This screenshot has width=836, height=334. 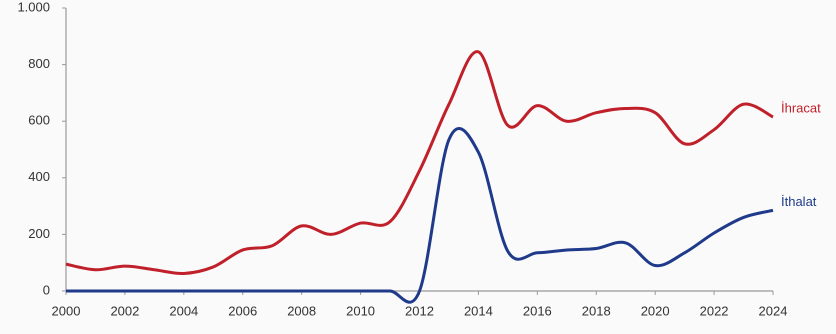 What do you see at coordinates (537, 310) in the screenshot?
I see `x-tick-label: 2016` at bounding box center [537, 310].